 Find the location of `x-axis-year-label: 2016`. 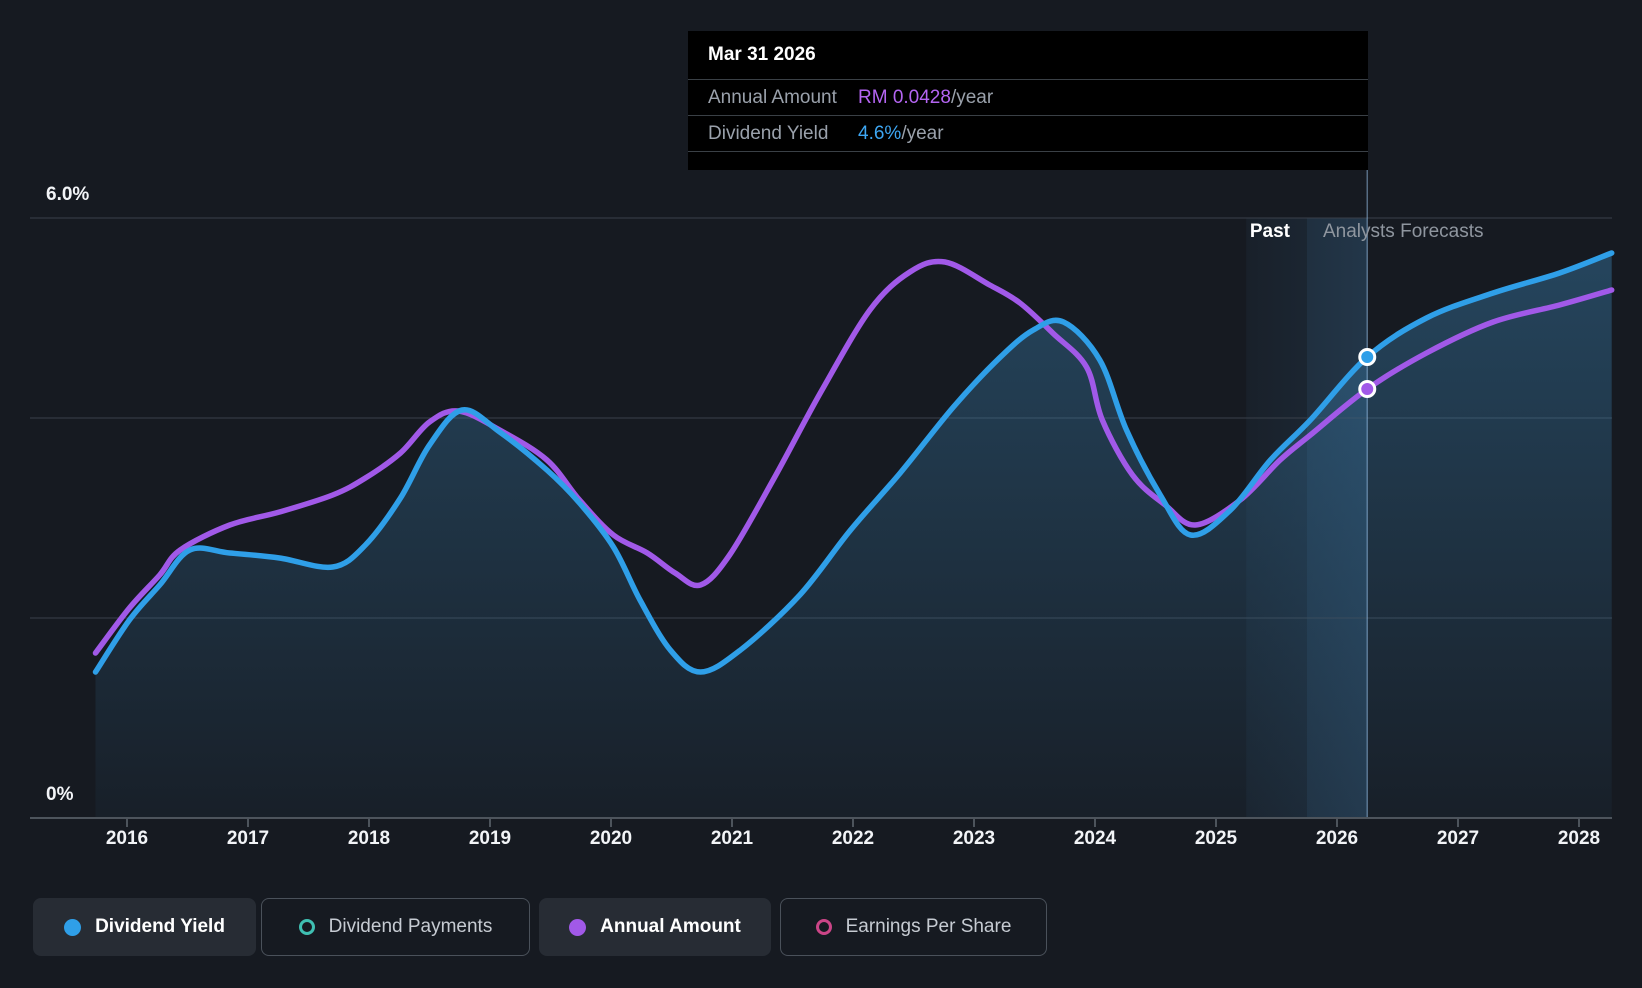

x-axis-year-label: 2016 is located at coordinates (127, 838).